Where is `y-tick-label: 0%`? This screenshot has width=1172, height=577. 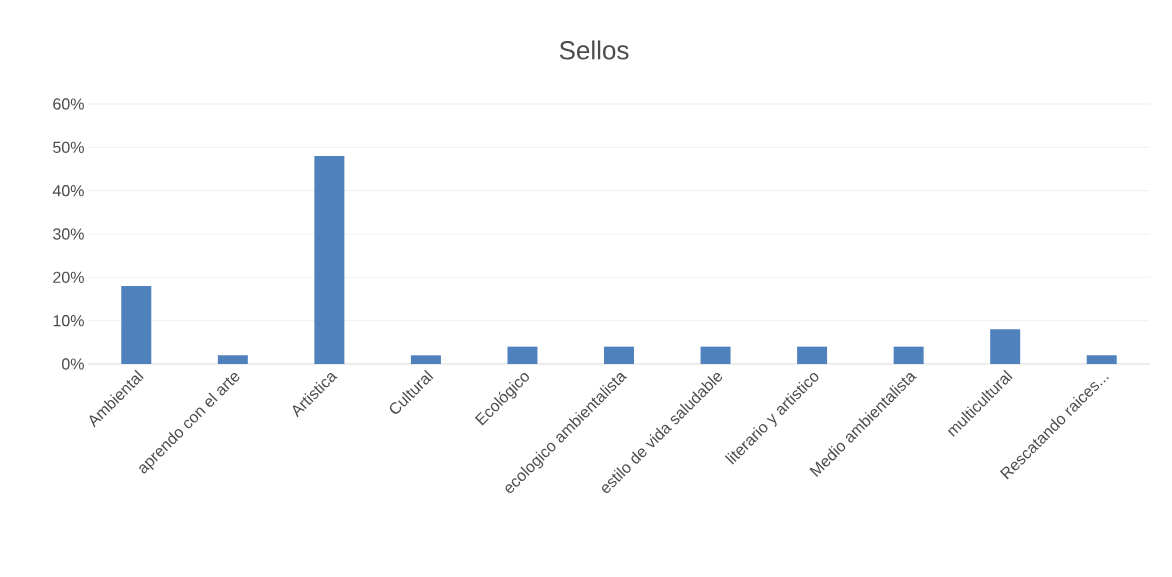
y-tick-label: 0% is located at coordinates (72, 364).